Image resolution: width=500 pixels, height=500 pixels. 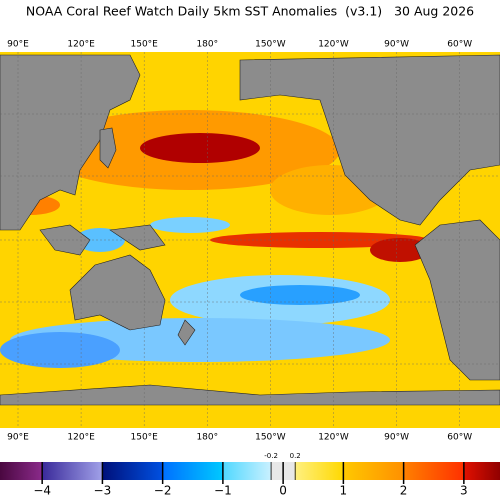 I want to click on colorbar-label: 3, so click(x=464, y=491).